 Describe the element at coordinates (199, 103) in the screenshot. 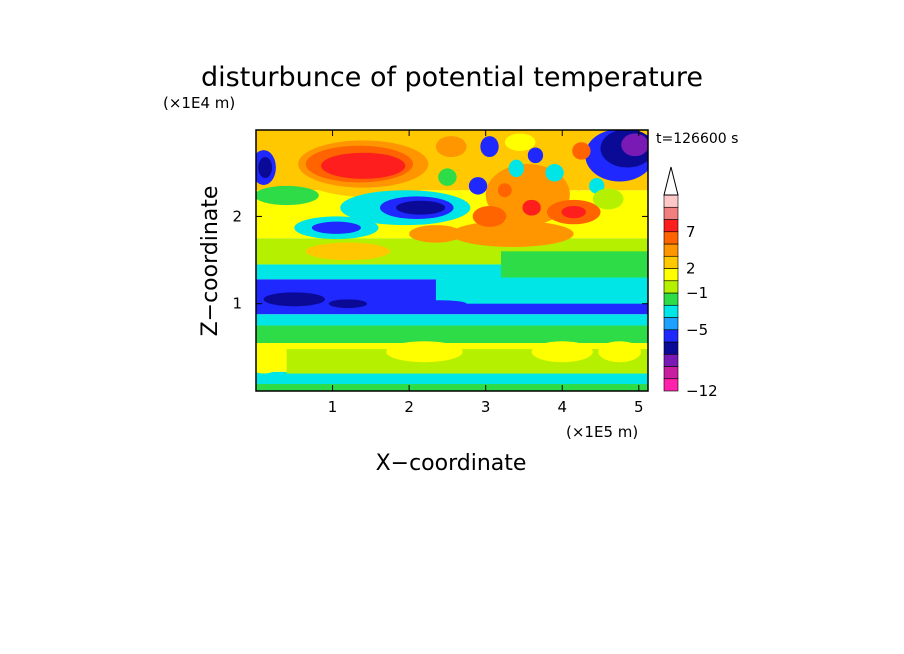

I see `y-multiplier-label: (×1E4 m)` at that location.